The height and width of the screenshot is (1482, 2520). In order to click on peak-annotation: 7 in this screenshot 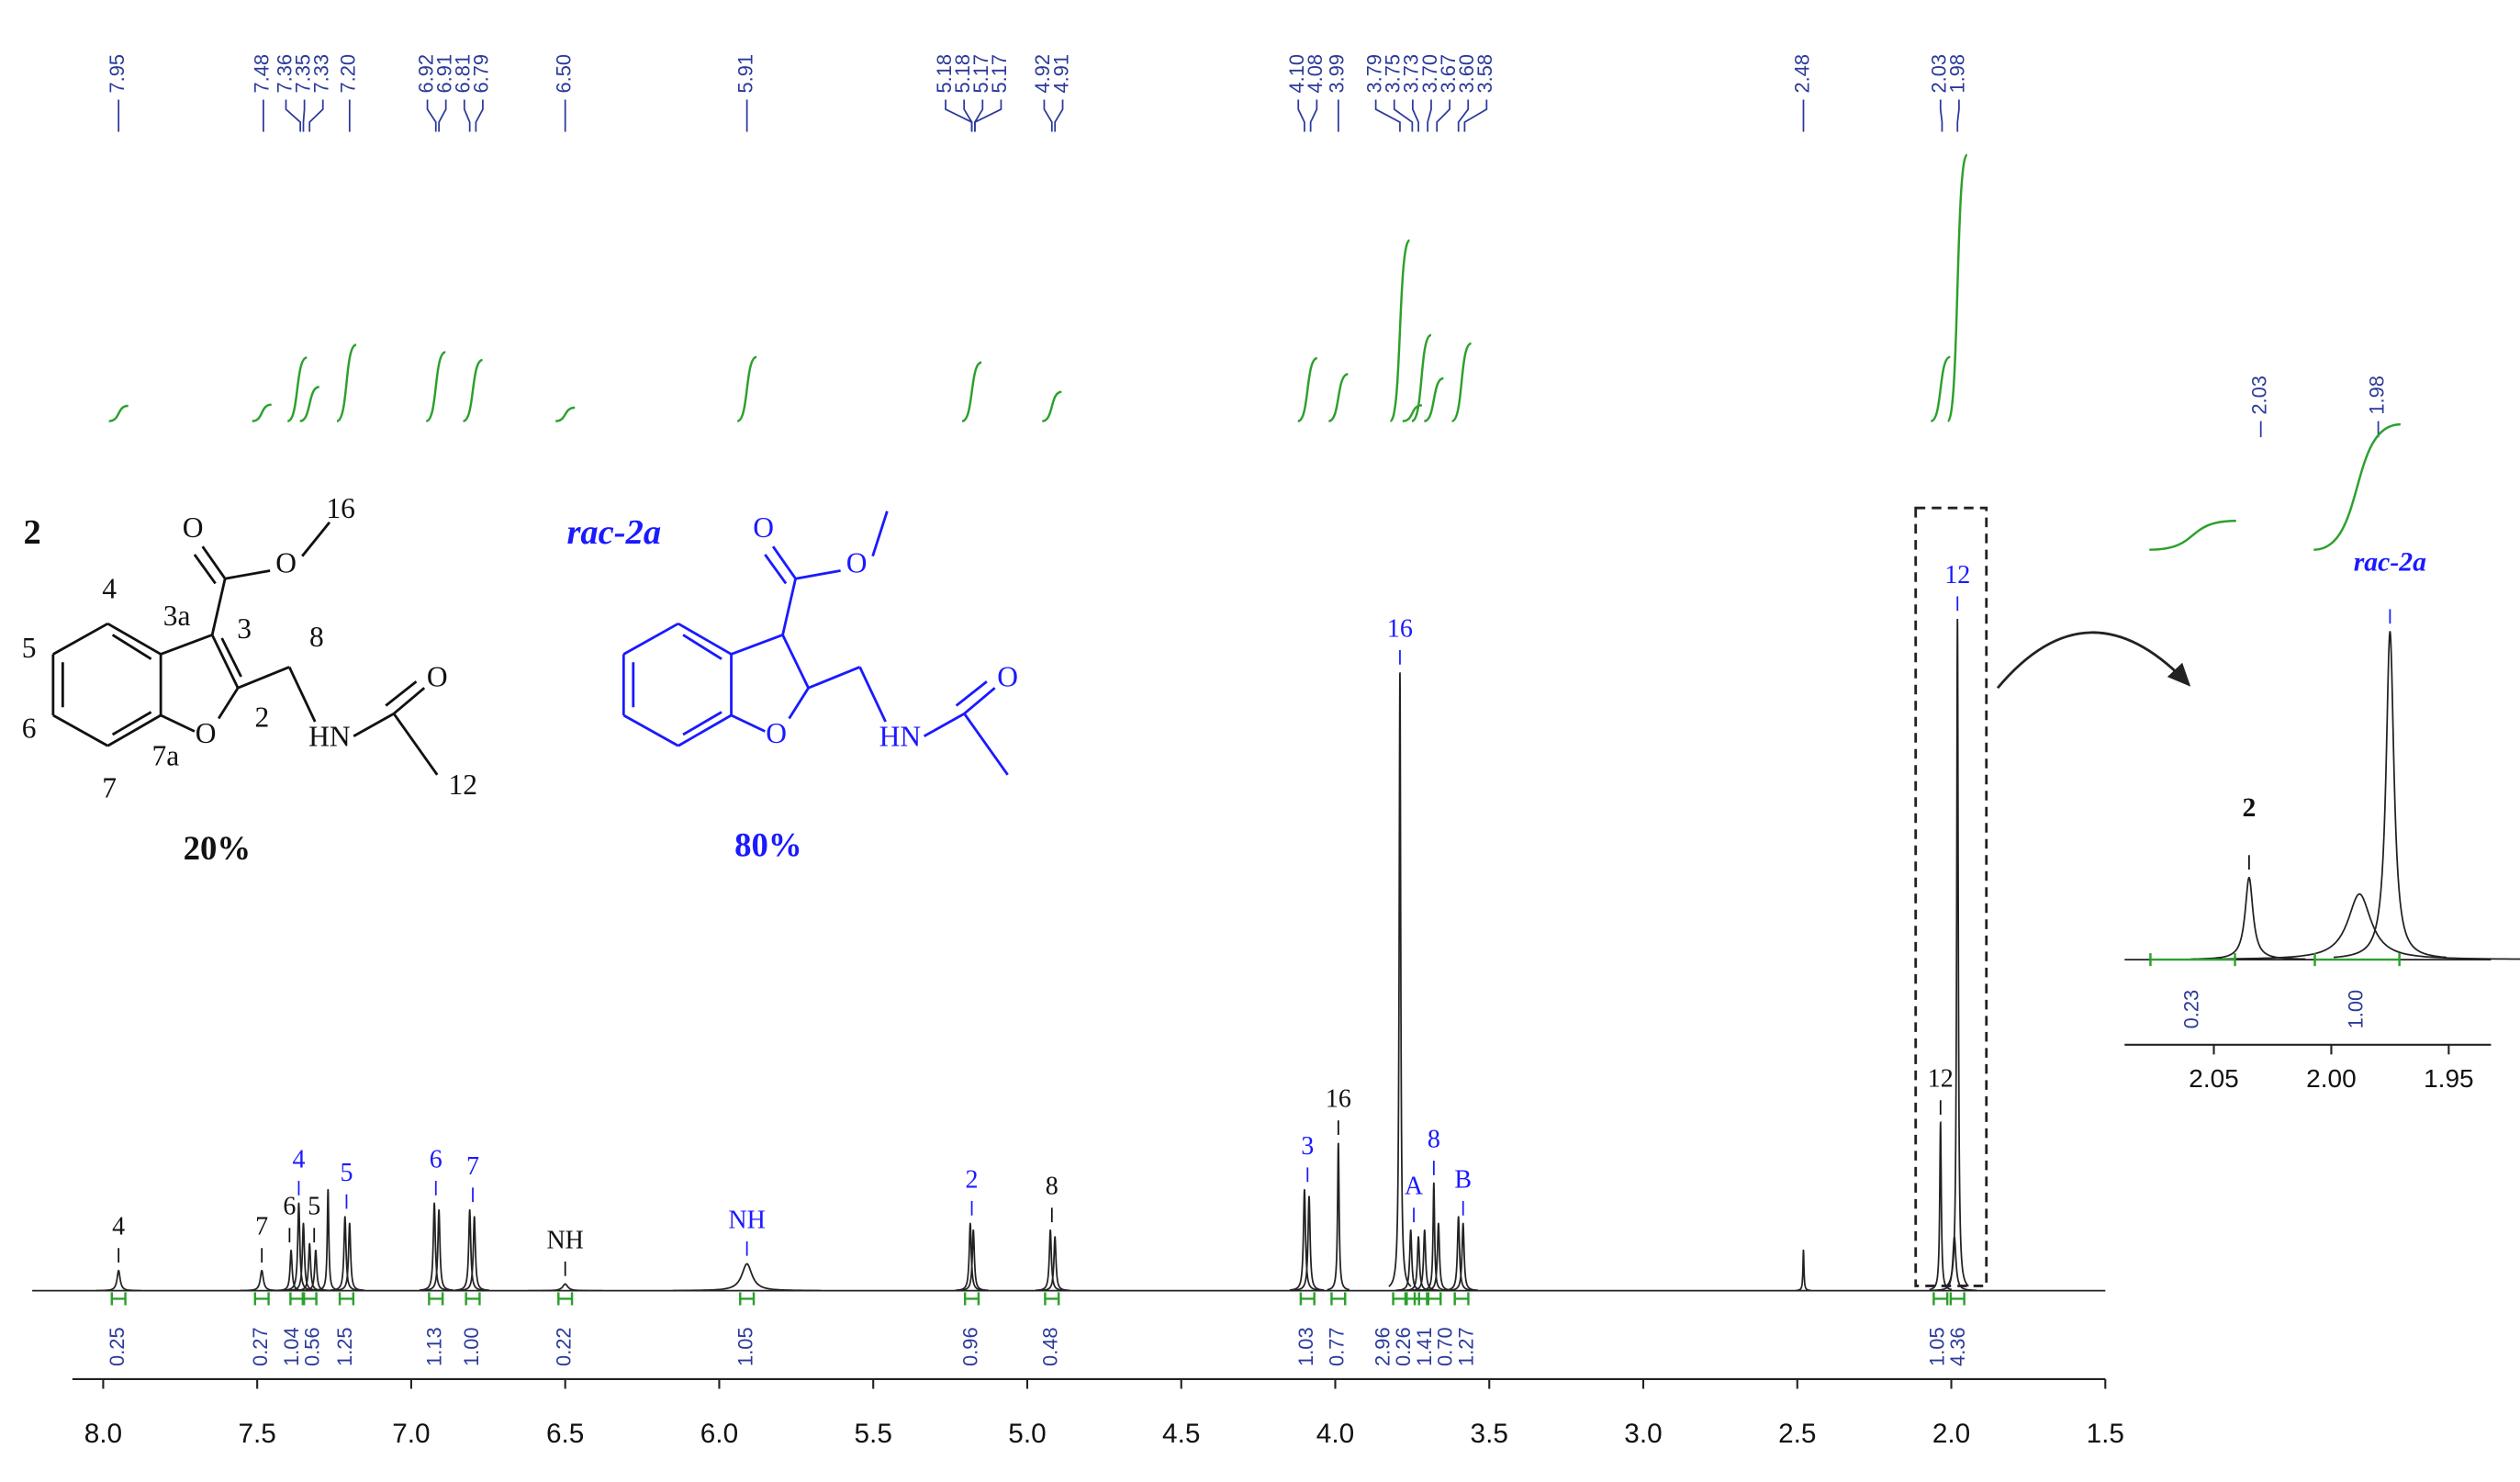, I will do `click(472, 1166)`.